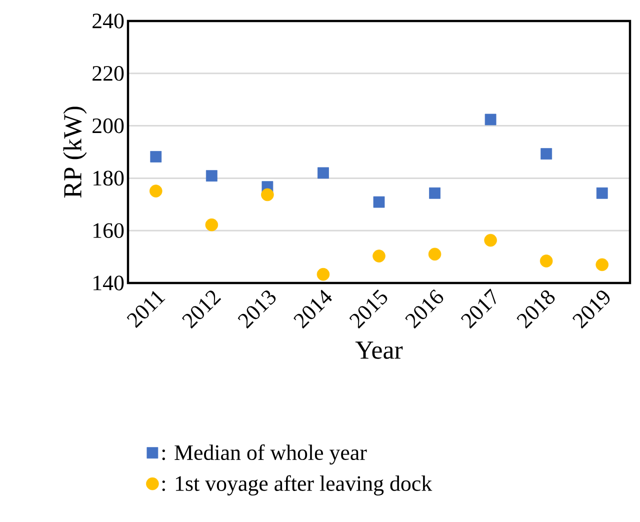  Describe the element at coordinates (109, 230) in the screenshot. I see `y-tick-label: 160` at that location.